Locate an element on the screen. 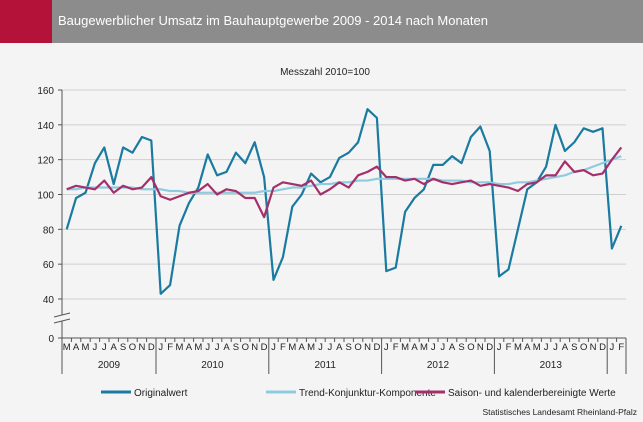 The height and width of the screenshot is (422, 643). header-accent is located at coordinates (26, 21).